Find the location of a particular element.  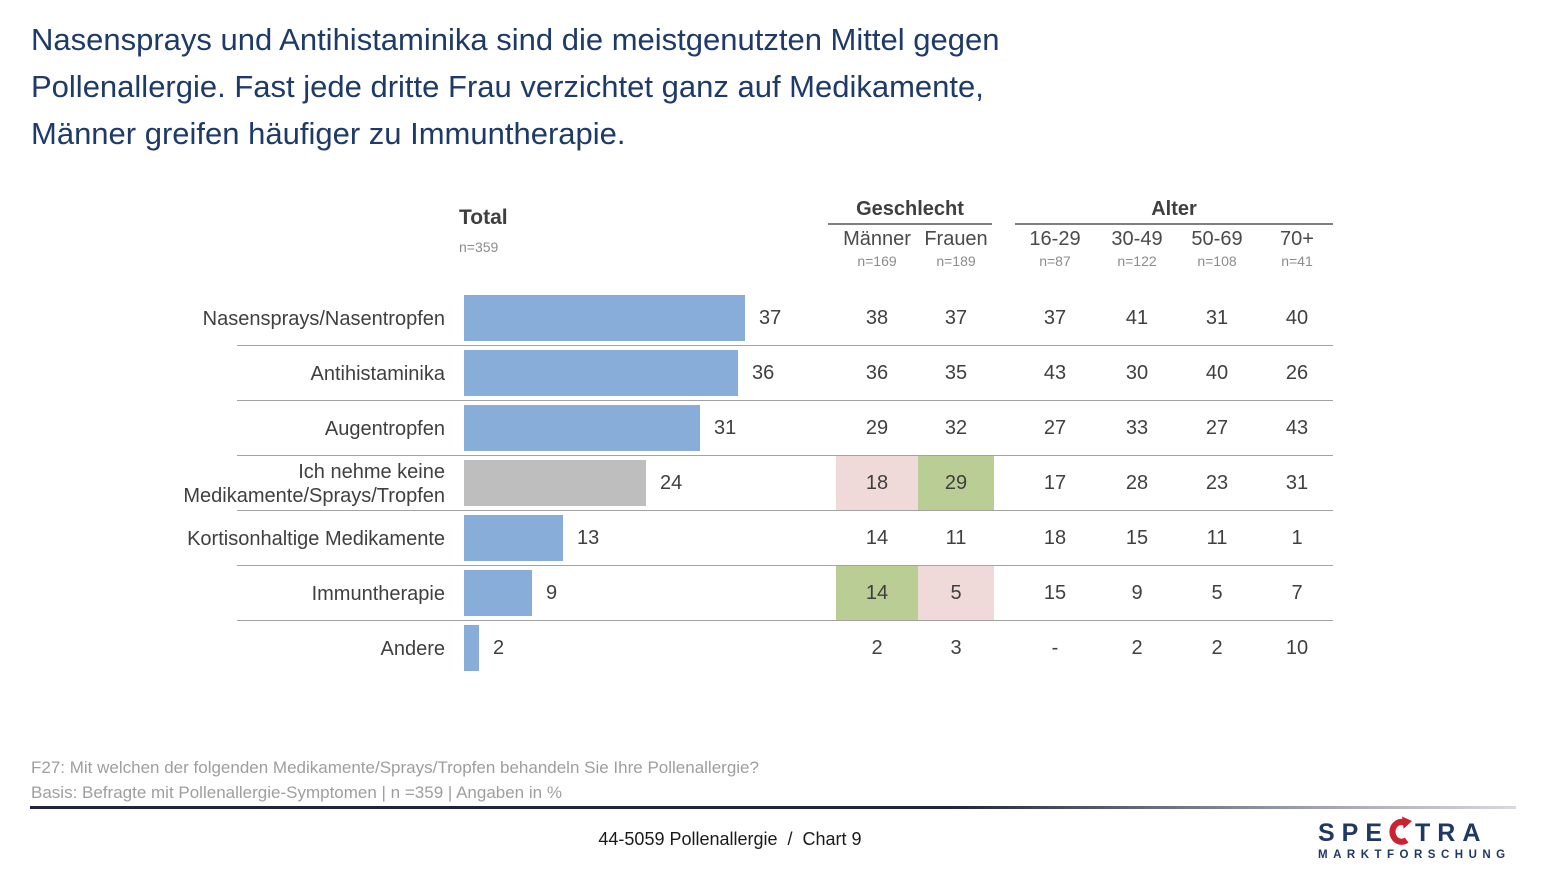

column-label: 70+ is located at coordinates (1297, 239).